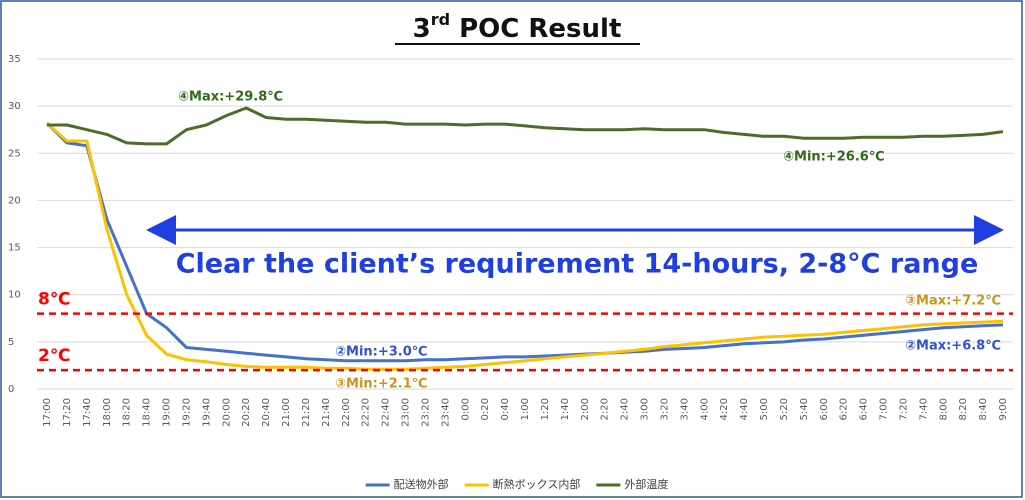 Image resolution: width=1025 pixels, height=500 pixels. I want to click on legend-label: 断熱ボックス内部, so click(537, 484).